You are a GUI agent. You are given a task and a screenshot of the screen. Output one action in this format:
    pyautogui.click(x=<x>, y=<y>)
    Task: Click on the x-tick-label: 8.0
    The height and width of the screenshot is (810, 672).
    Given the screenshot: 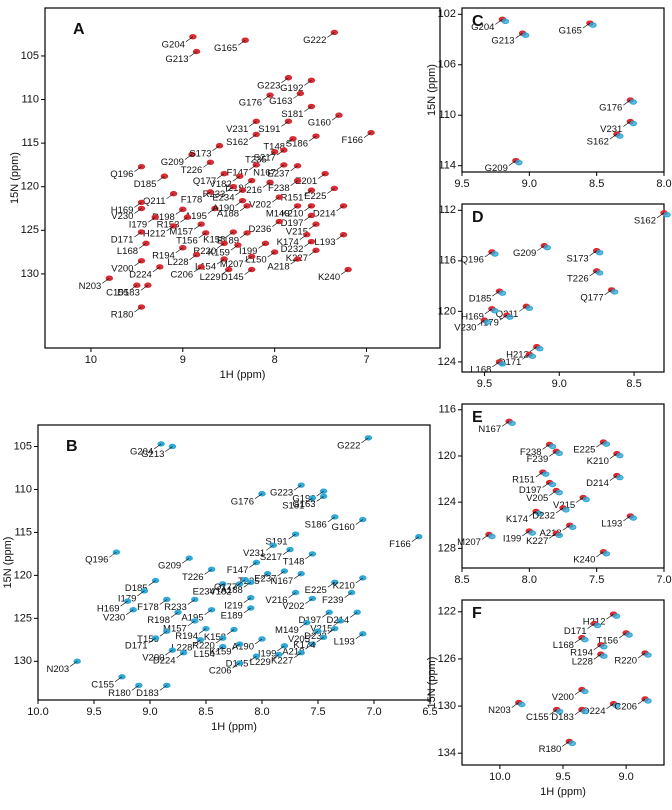 What is the action you would take?
    pyautogui.click(x=529, y=580)
    